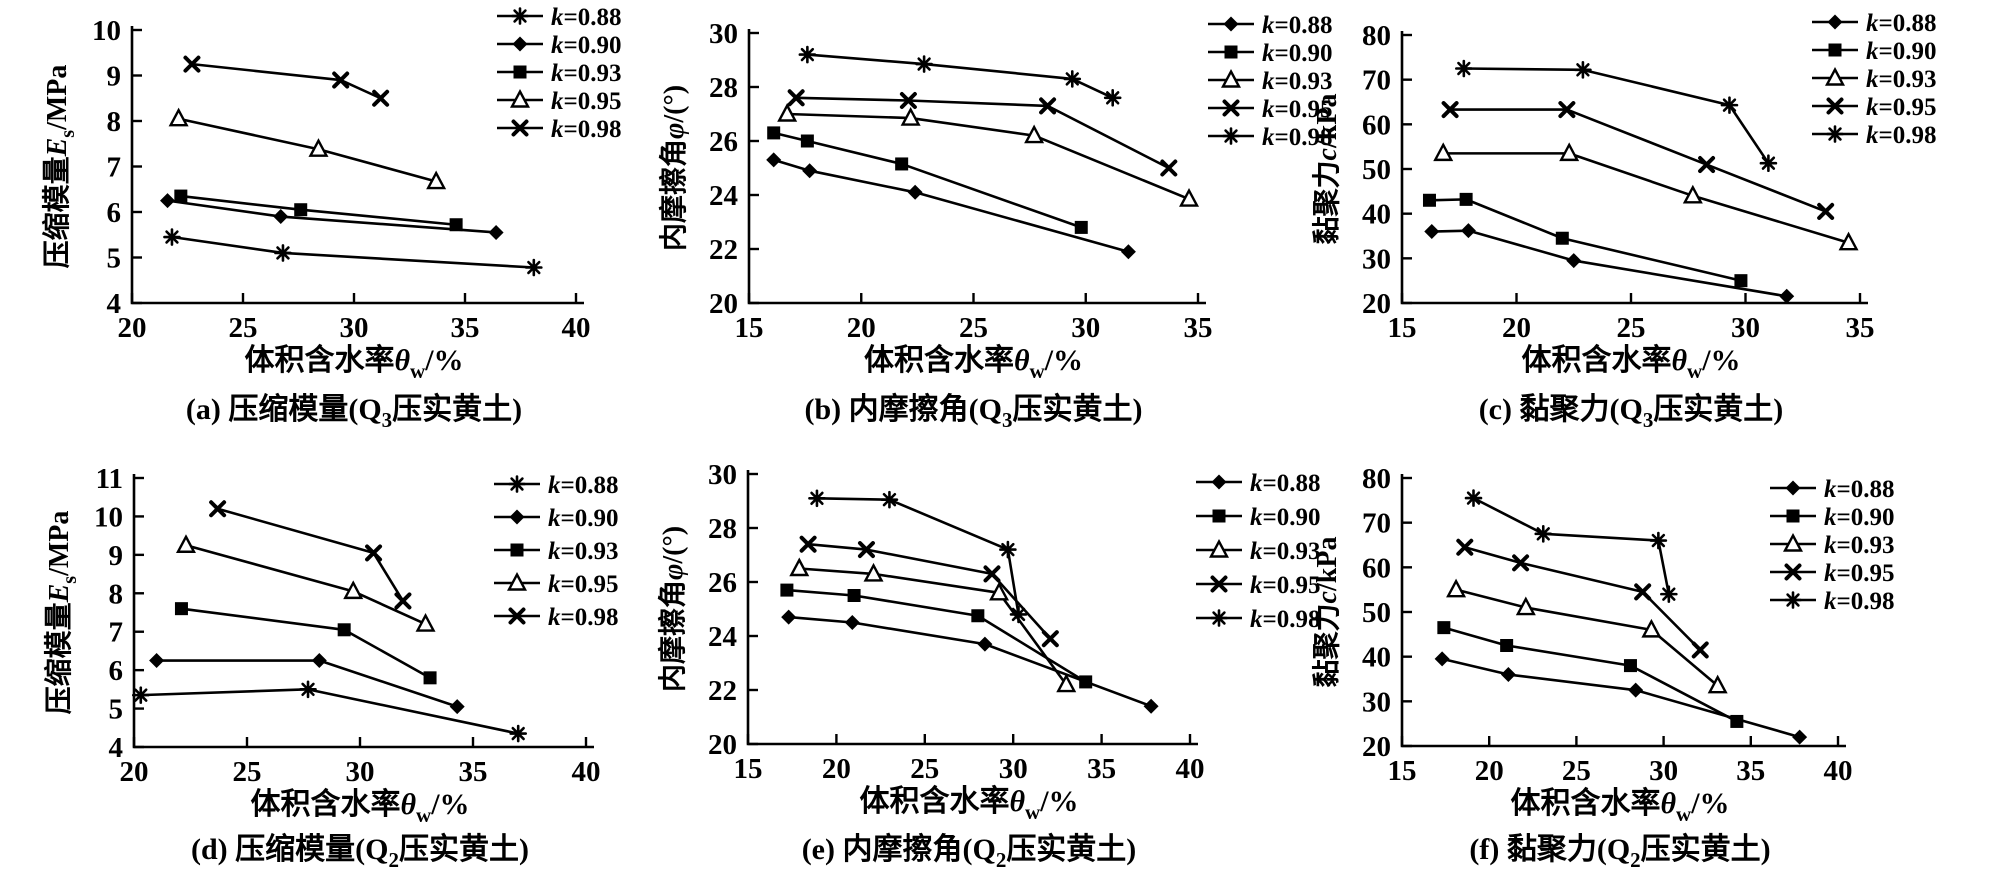 The height and width of the screenshot is (879, 2011). I want to click on series-b-k-0.88, so click(951, 206).